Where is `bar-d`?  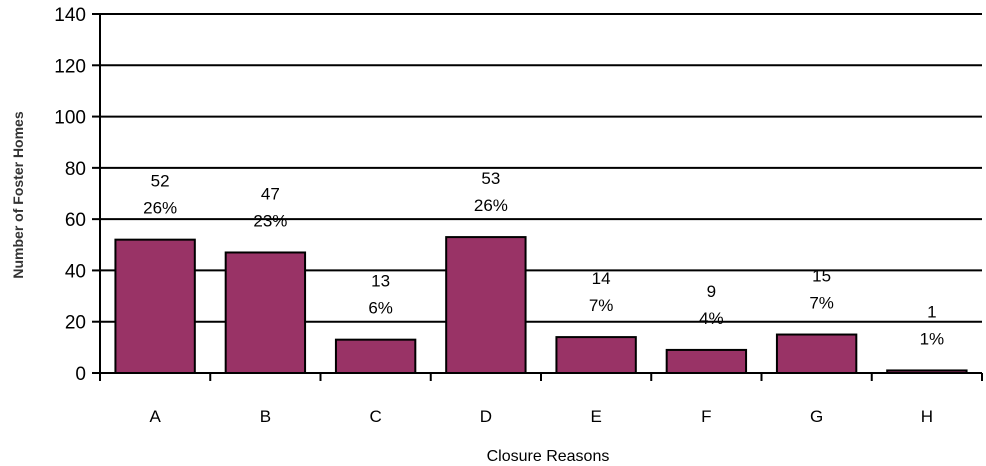 bar-d is located at coordinates (486, 305).